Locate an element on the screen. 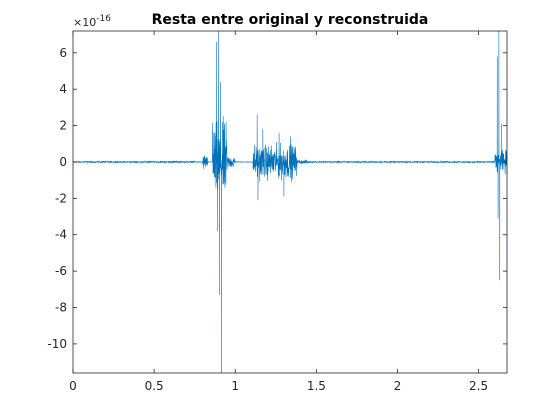  y-exponent-base: ×10 is located at coordinates (84, 22).